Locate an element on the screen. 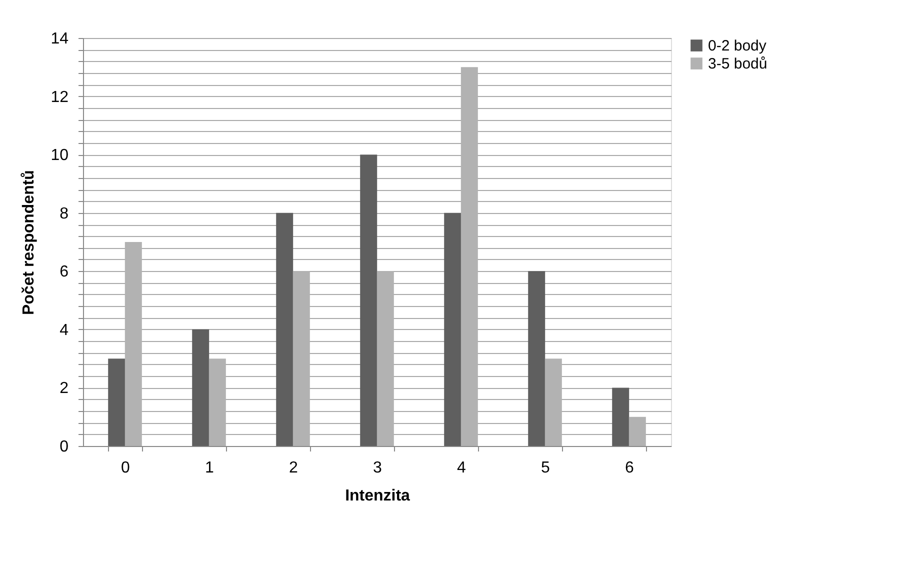 This screenshot has width=904, height=566. legend-label: 3-5 bodů is located at coordinates (738, 64).